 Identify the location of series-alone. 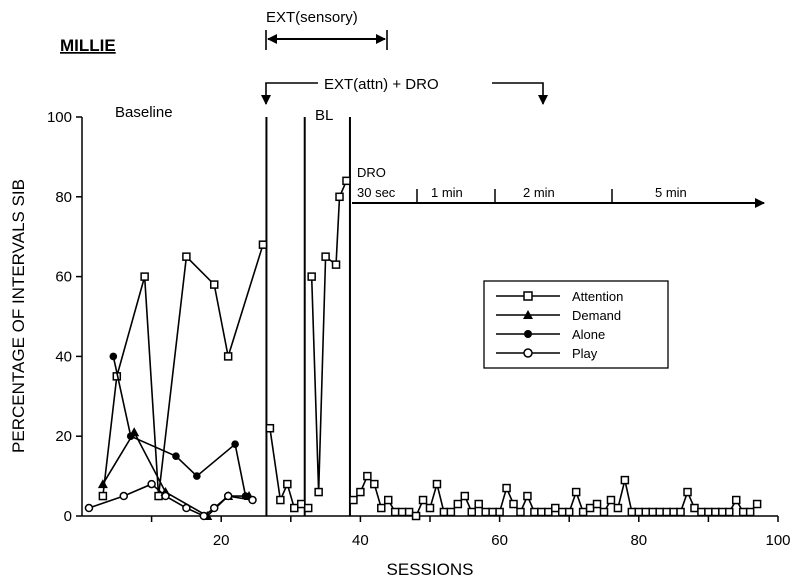
(179, 426).